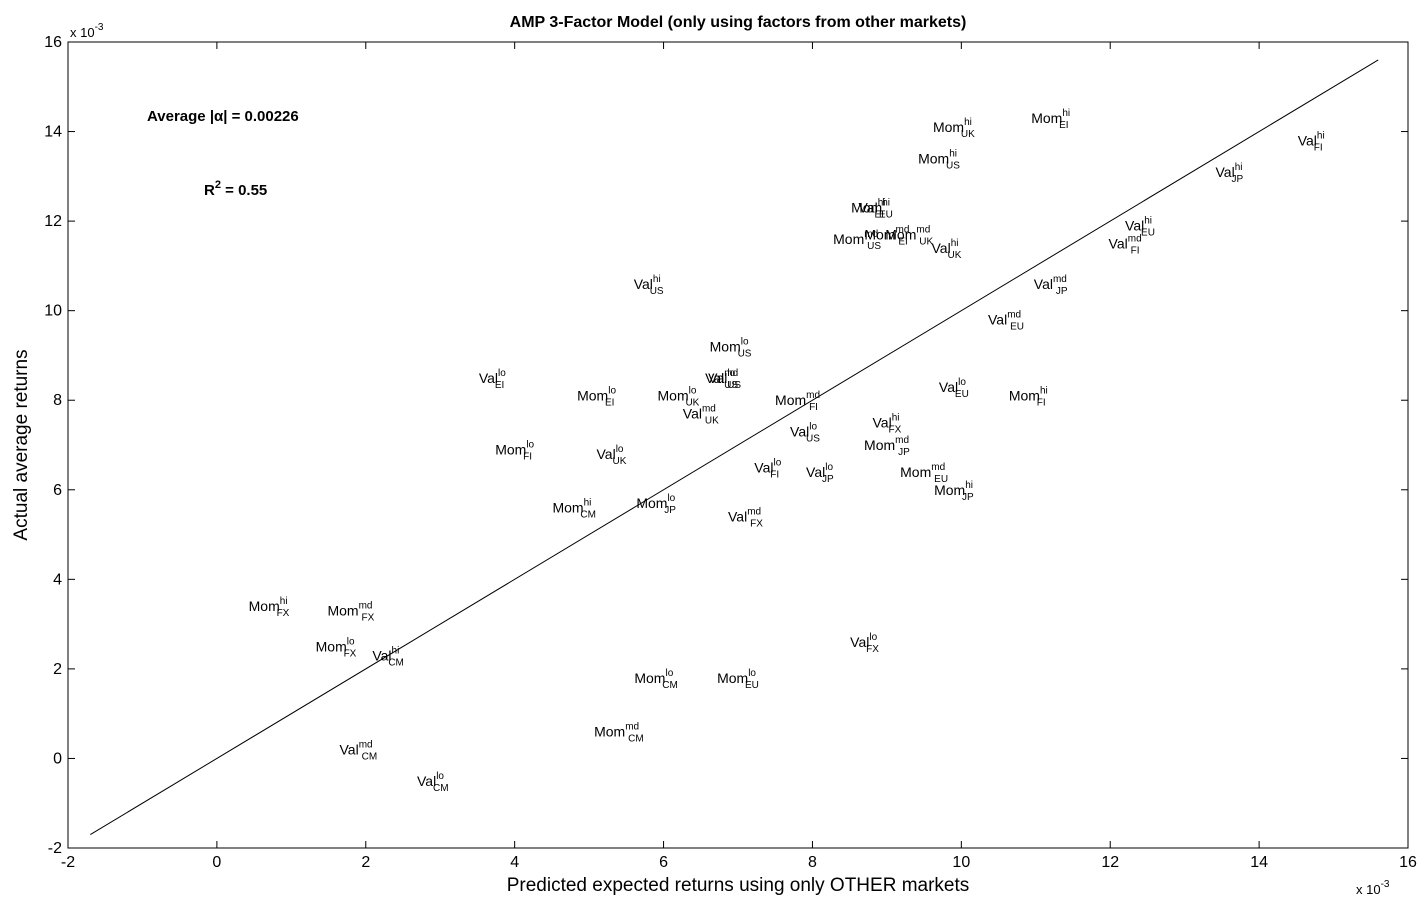 The height and width of the screenshot is (898, 1421). Describe the element at coordinates (216, 862) in the screenshot. I see `x-tick-label: 0` at that location.